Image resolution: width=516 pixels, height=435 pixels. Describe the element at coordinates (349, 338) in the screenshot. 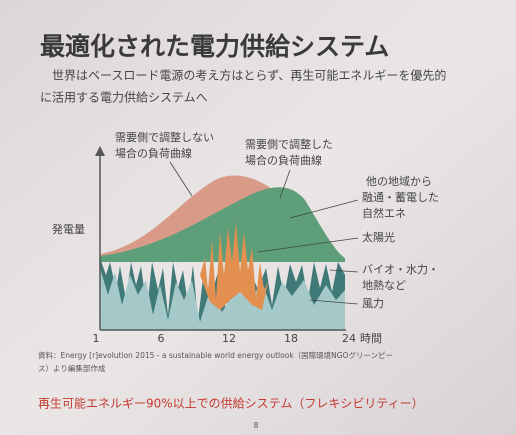

I see `x-tick-label: 24` at that location.